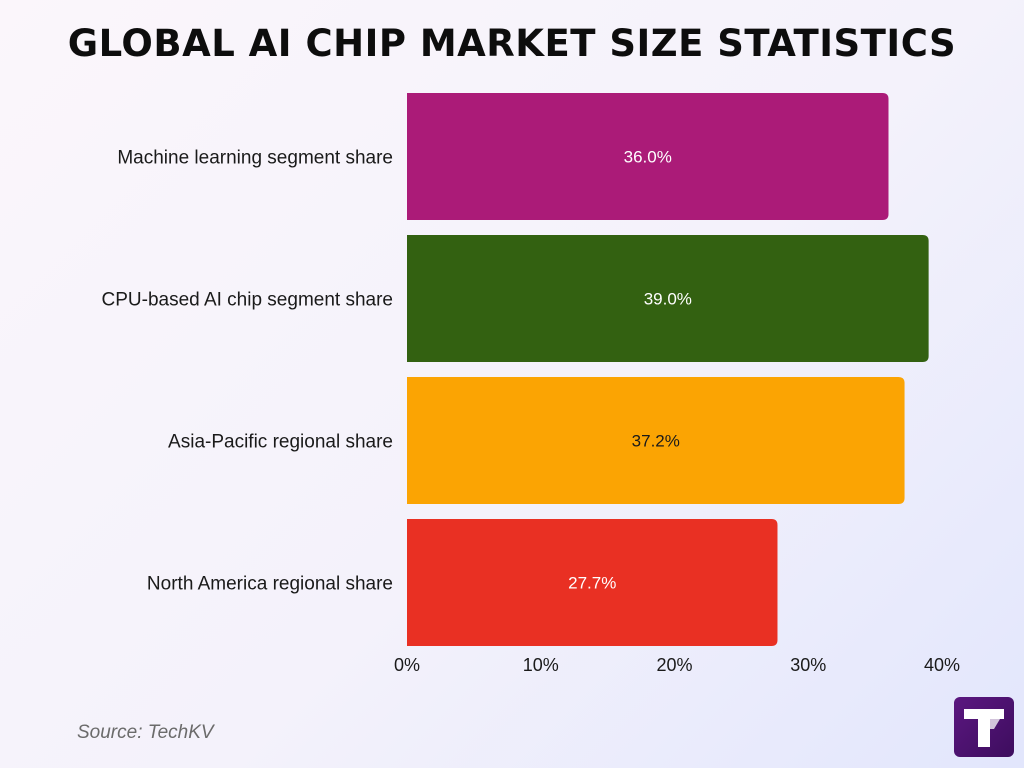 The width and height of the screenshot is (1024, 768). What do you see at coordinates (512, 43) in the screenshot?
I see `chart-title: GLOBAL AI CHIP MARKET SIZE STATISTICS` at bounding box center [512, 43].